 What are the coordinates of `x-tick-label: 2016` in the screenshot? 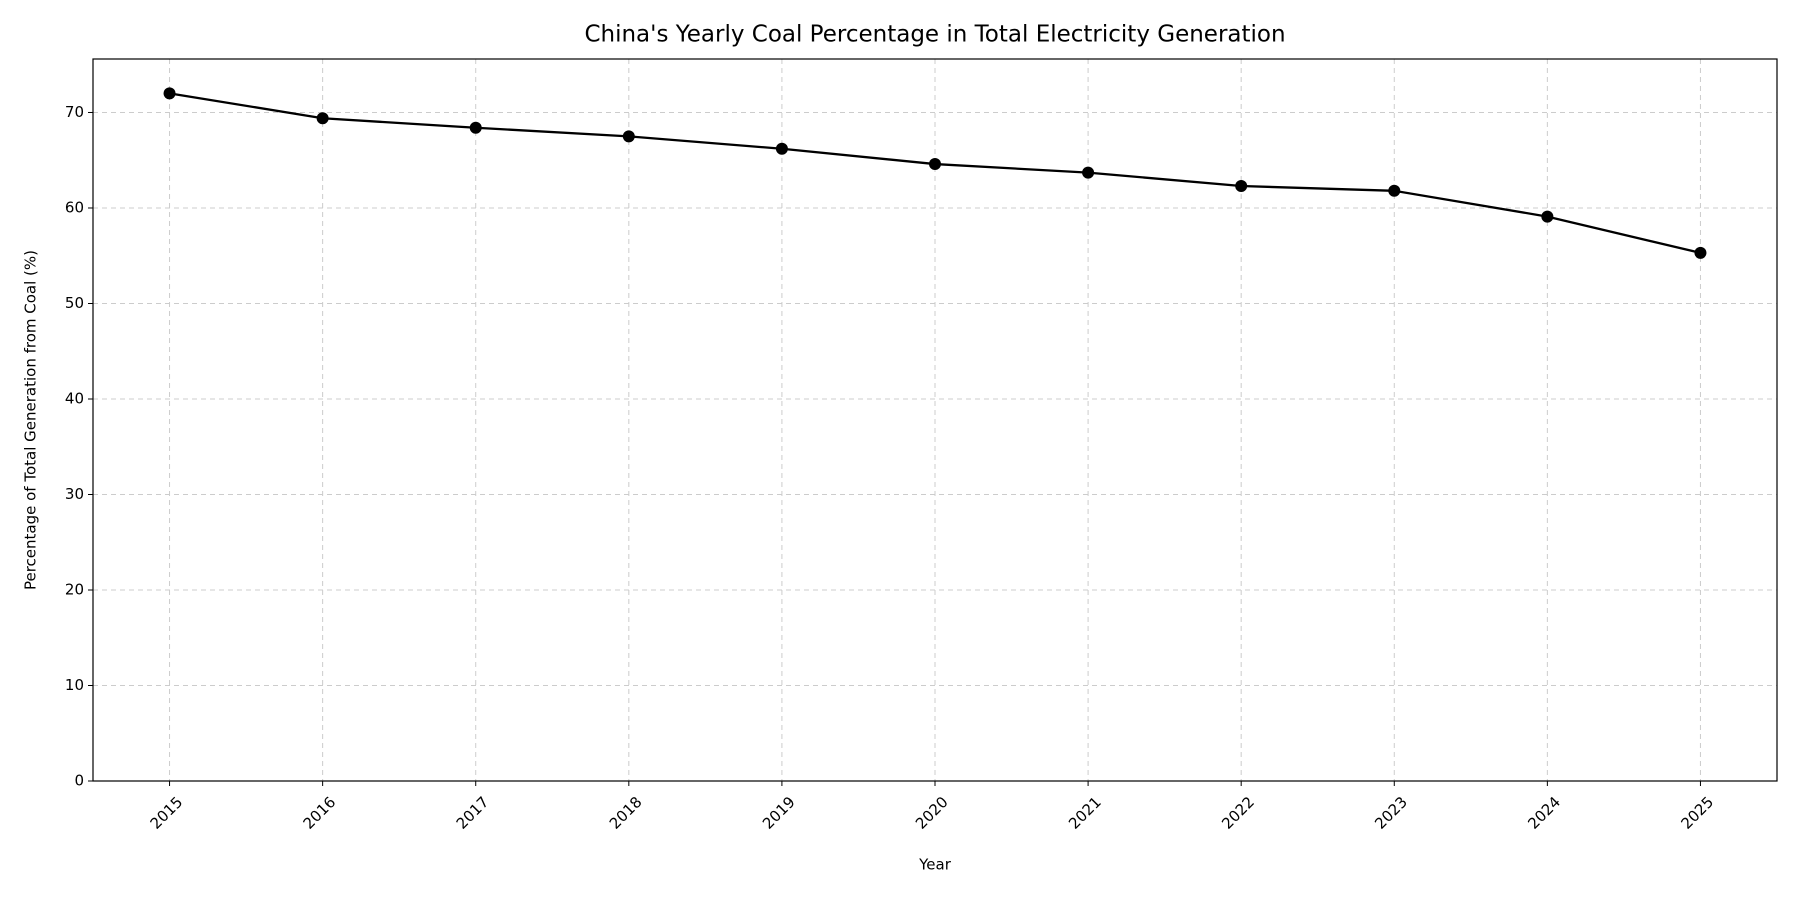 It's located at (320, 813).